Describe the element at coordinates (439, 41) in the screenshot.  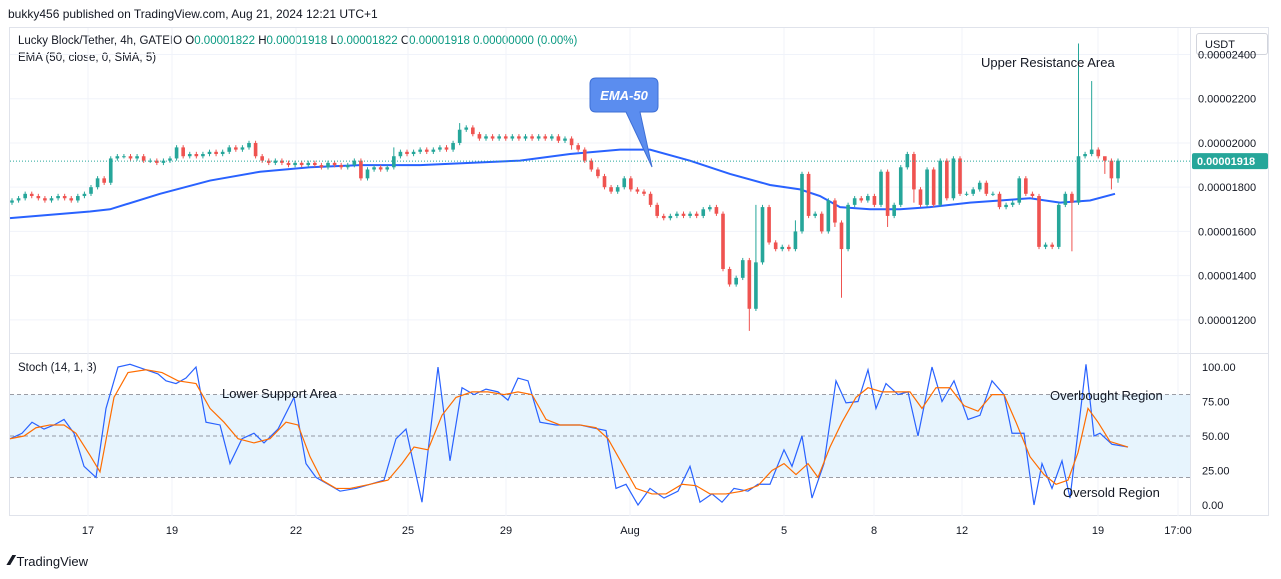
I see `close-value: 0.00001918` at that location.